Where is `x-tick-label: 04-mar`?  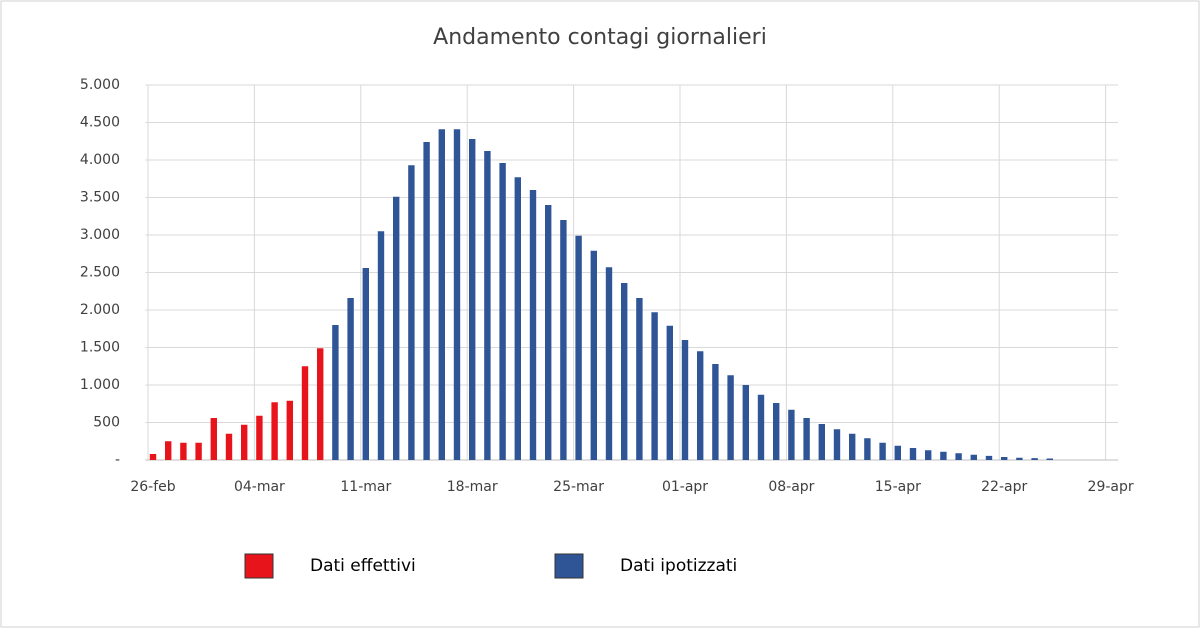
x-tick-label: 04-mar is located at coordinates (259, 487).